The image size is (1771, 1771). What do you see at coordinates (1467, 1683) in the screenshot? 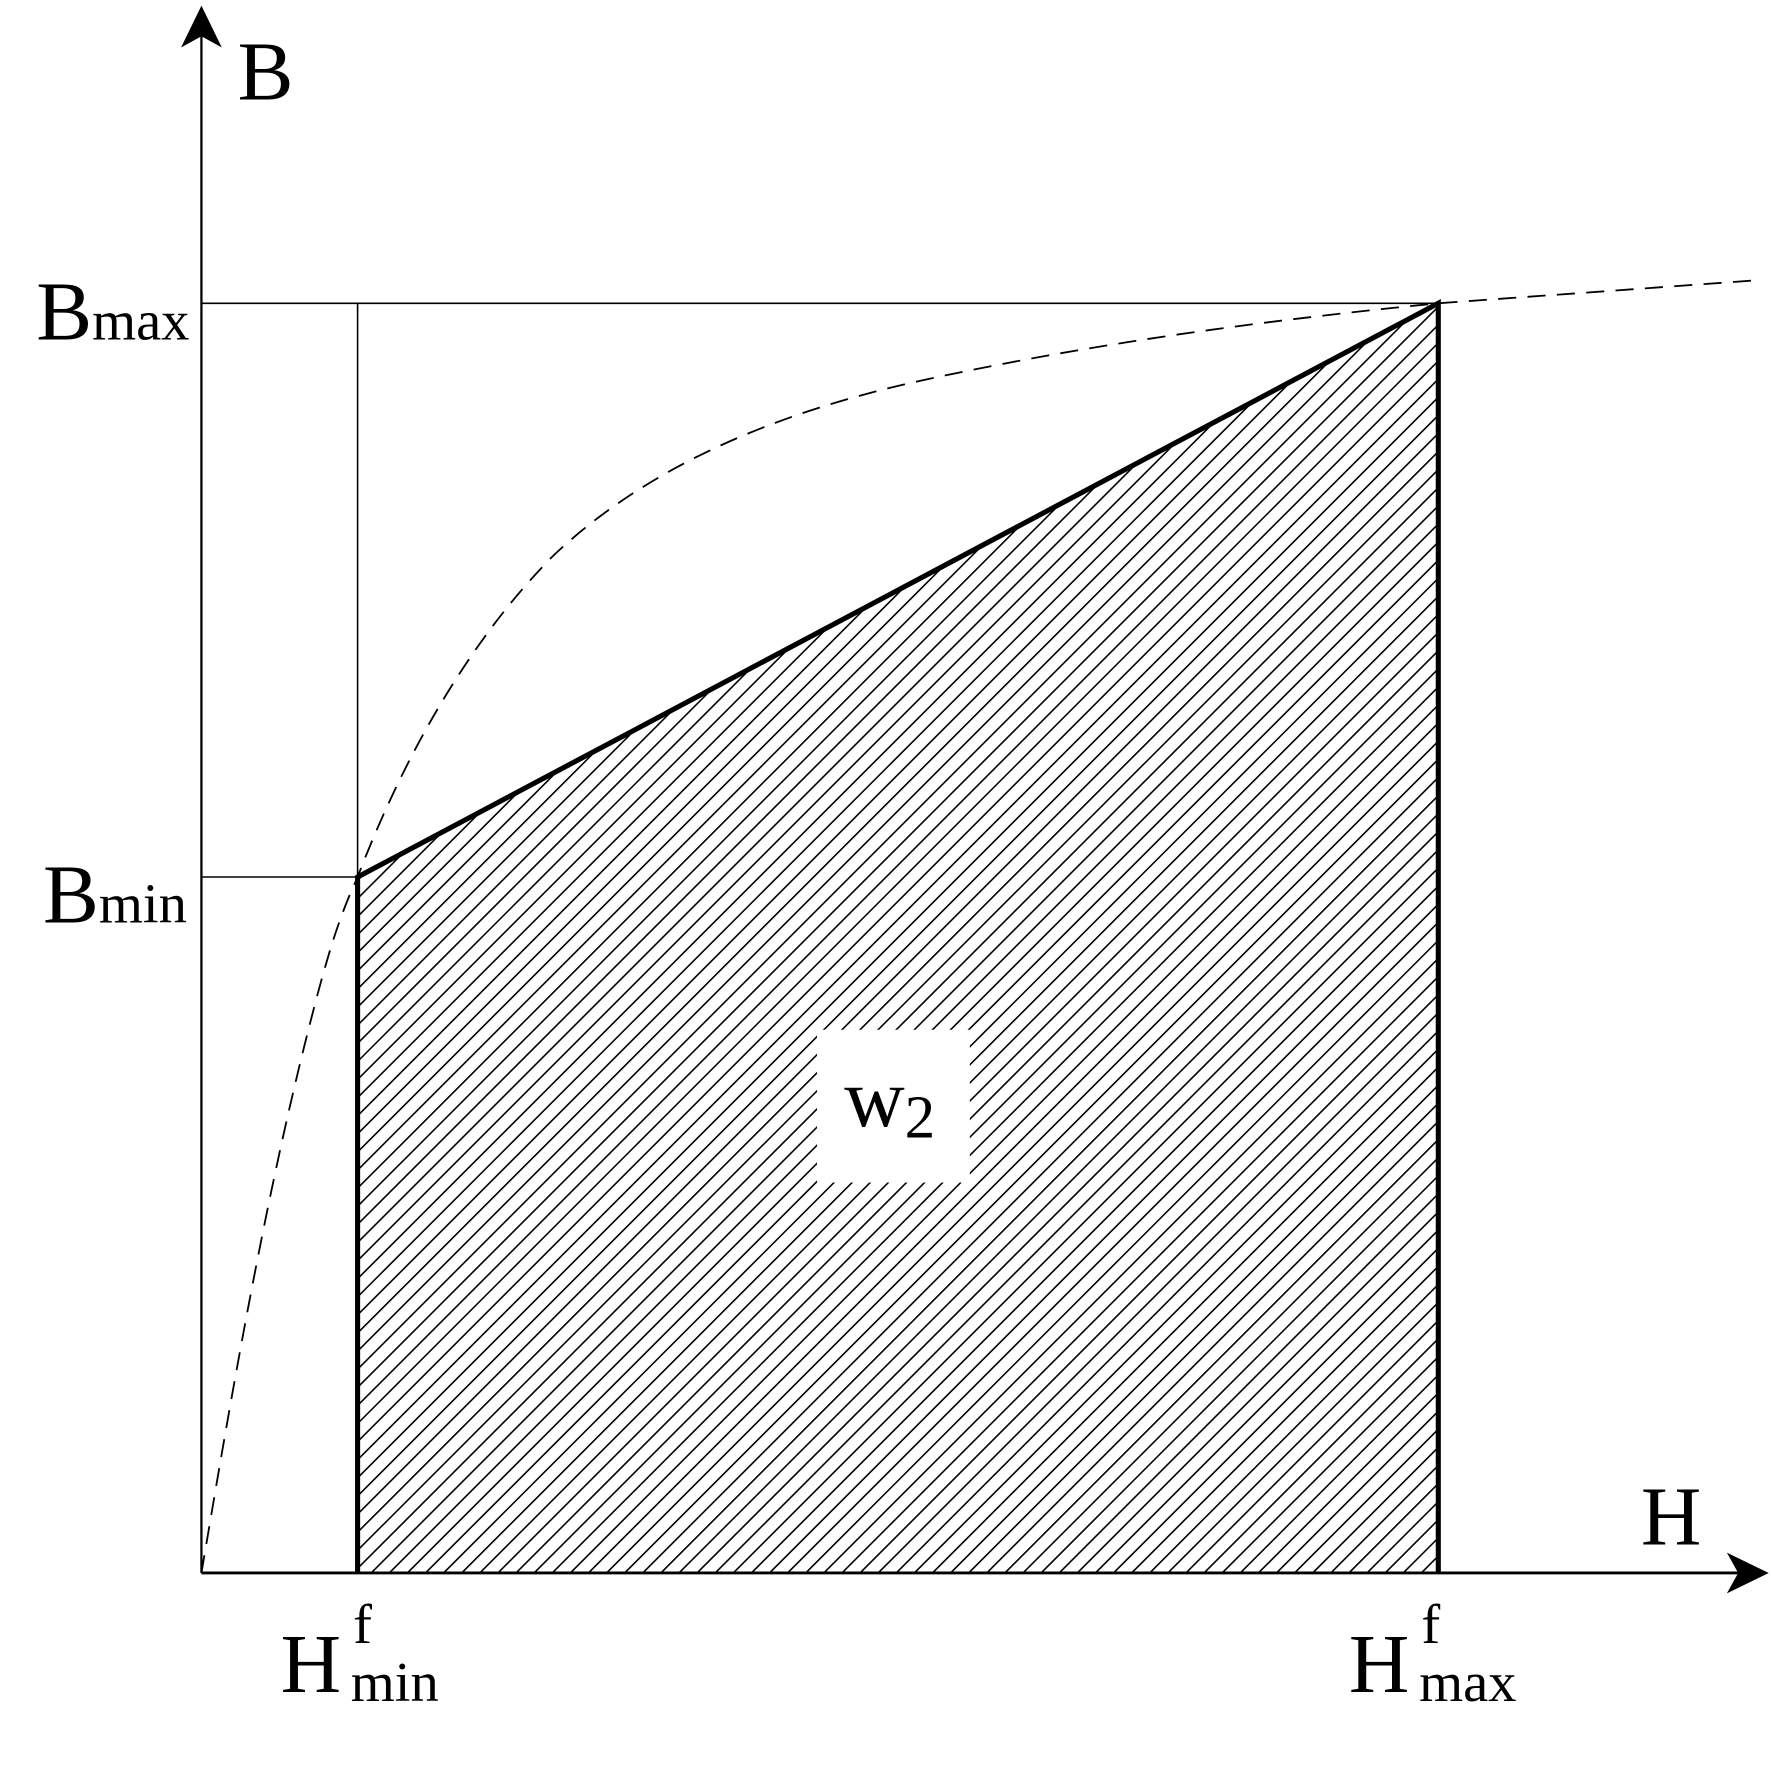
I see `hmax-sub: max` at bounding box center [1467, 1683].